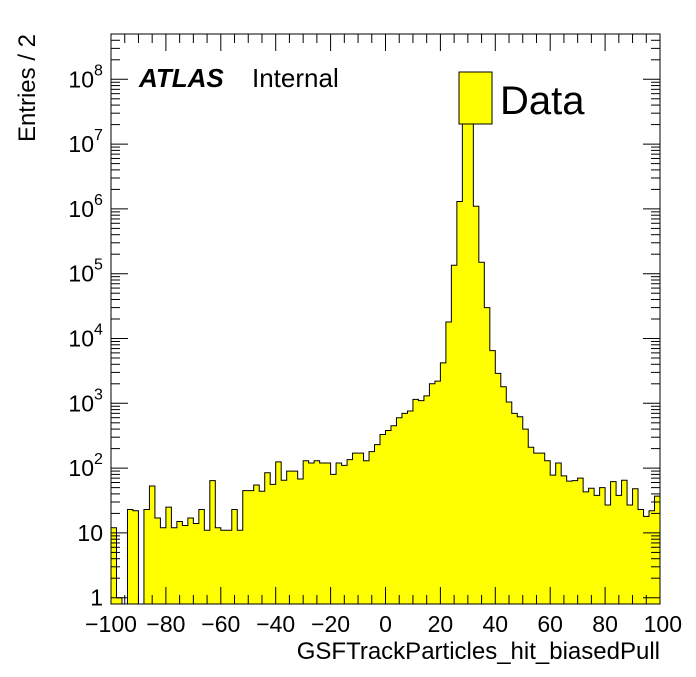  I want to click on x-tick-label: 100, so click(663, 624).